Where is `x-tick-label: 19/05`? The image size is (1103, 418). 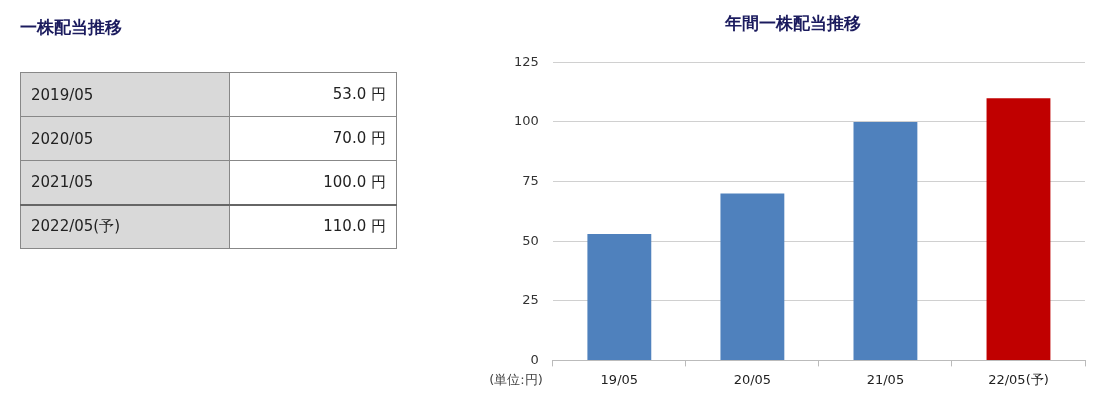 x-tick-label: 19/05 is located at coordinates (619, 379).